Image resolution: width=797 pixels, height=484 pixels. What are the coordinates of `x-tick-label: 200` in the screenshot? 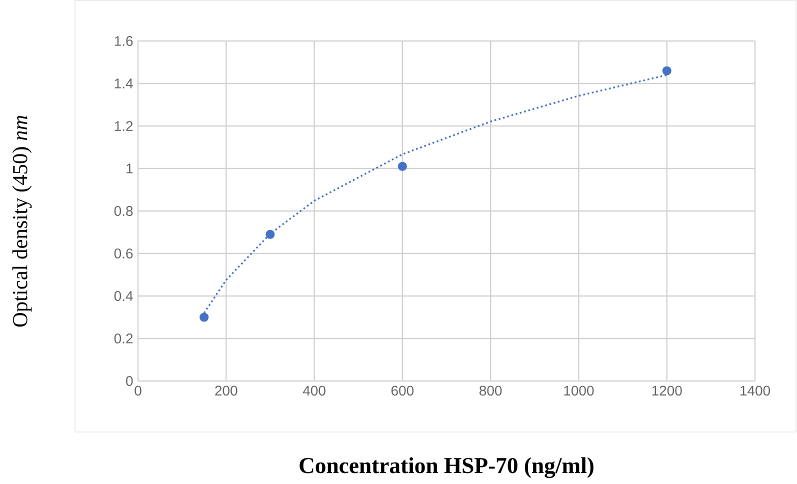 It's located at (226, 391).